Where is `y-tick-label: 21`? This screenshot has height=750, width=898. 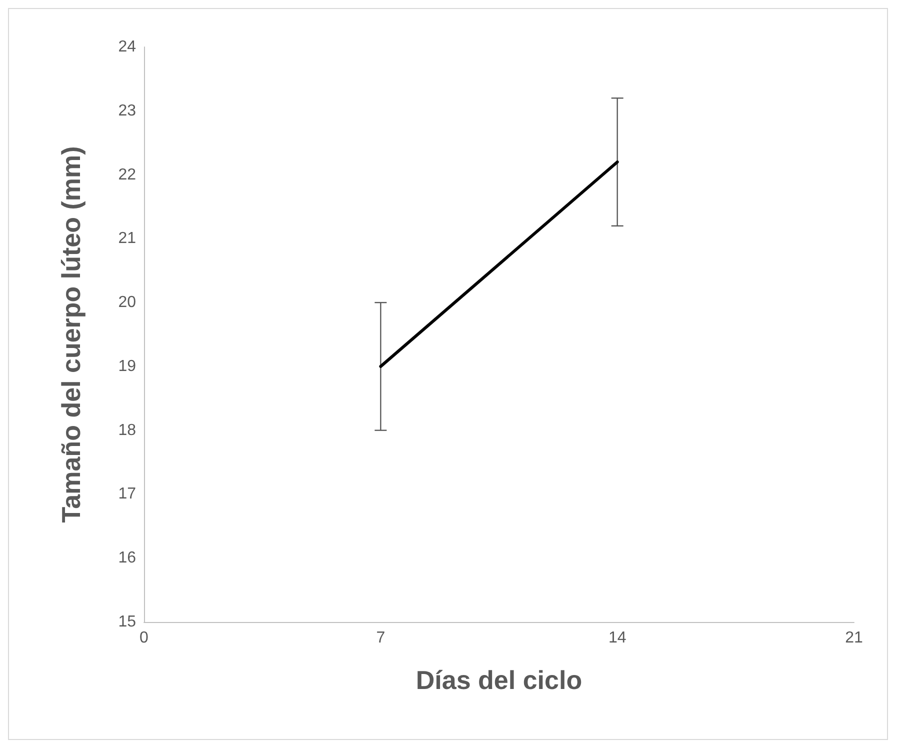
y-tick-label: 21 is located at coordinates (127, 239).